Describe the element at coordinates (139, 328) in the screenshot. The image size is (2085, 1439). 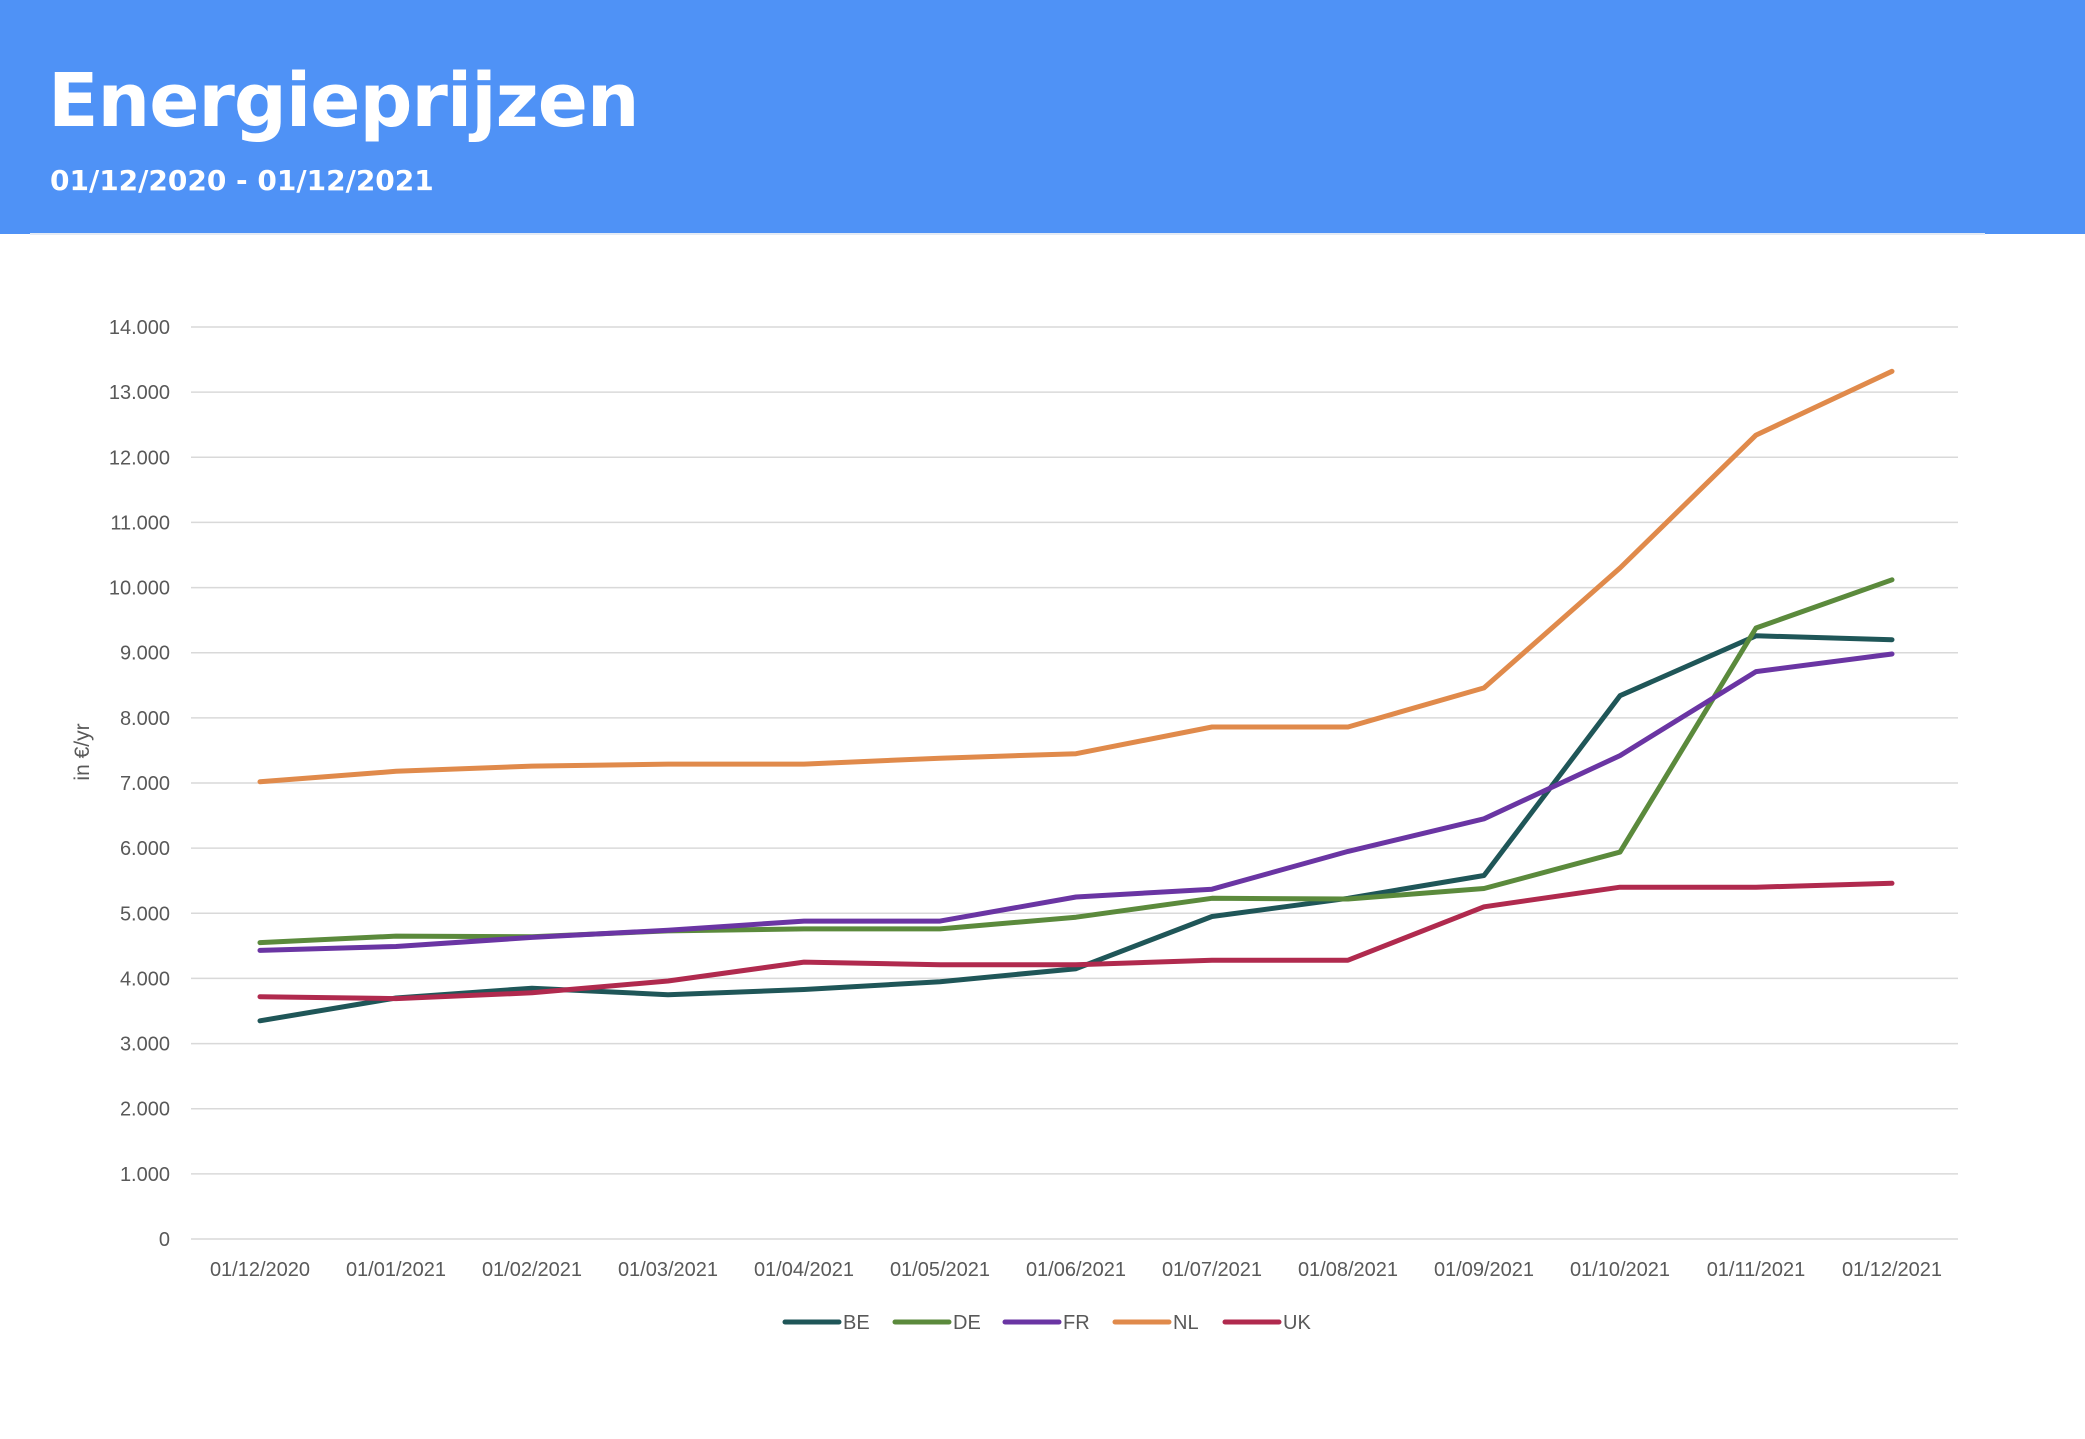
I see `y-tick-label: 14.000` at that location.